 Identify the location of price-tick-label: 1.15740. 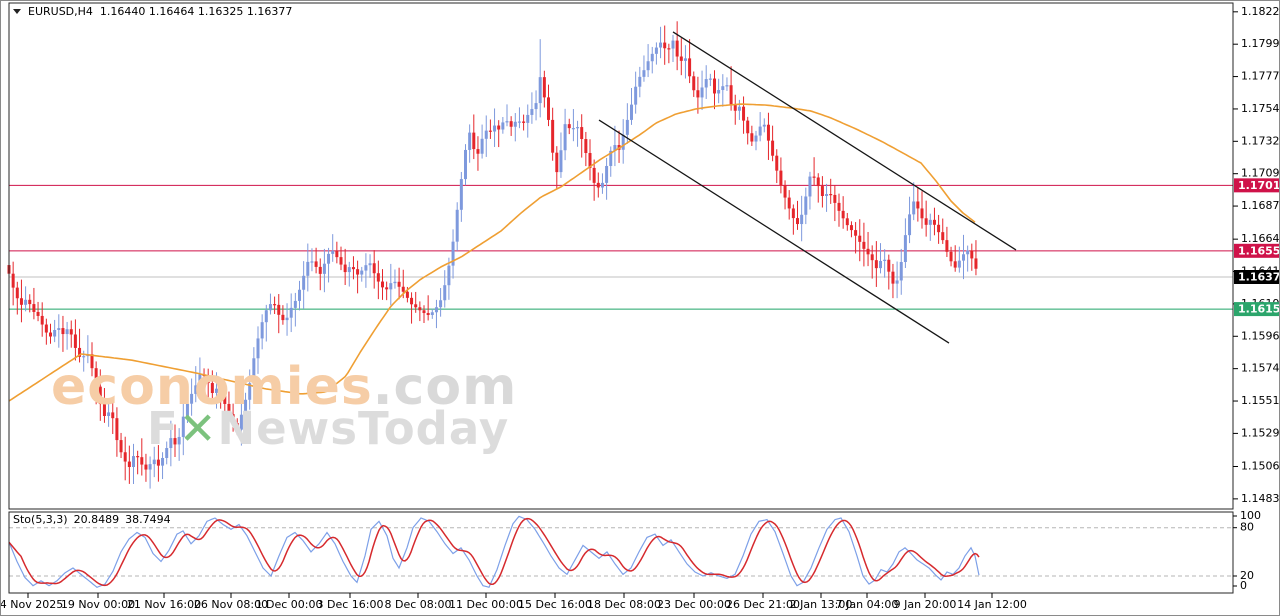
(1260, 368).